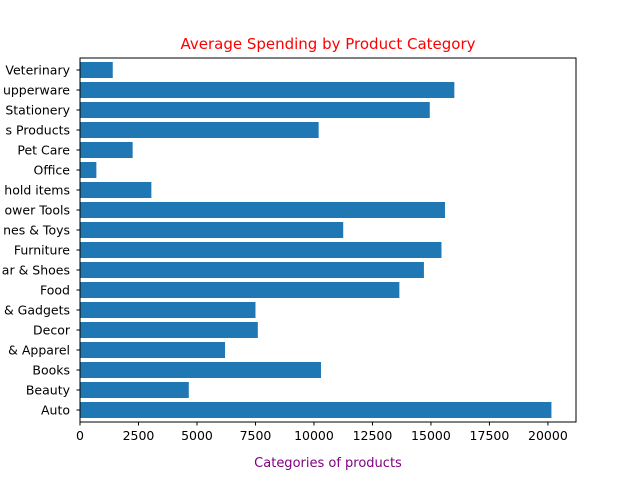  Describe the element at coordinates (36, 270) in the screenshot. I see `y-tick-label: ar & Shoes` at that location.